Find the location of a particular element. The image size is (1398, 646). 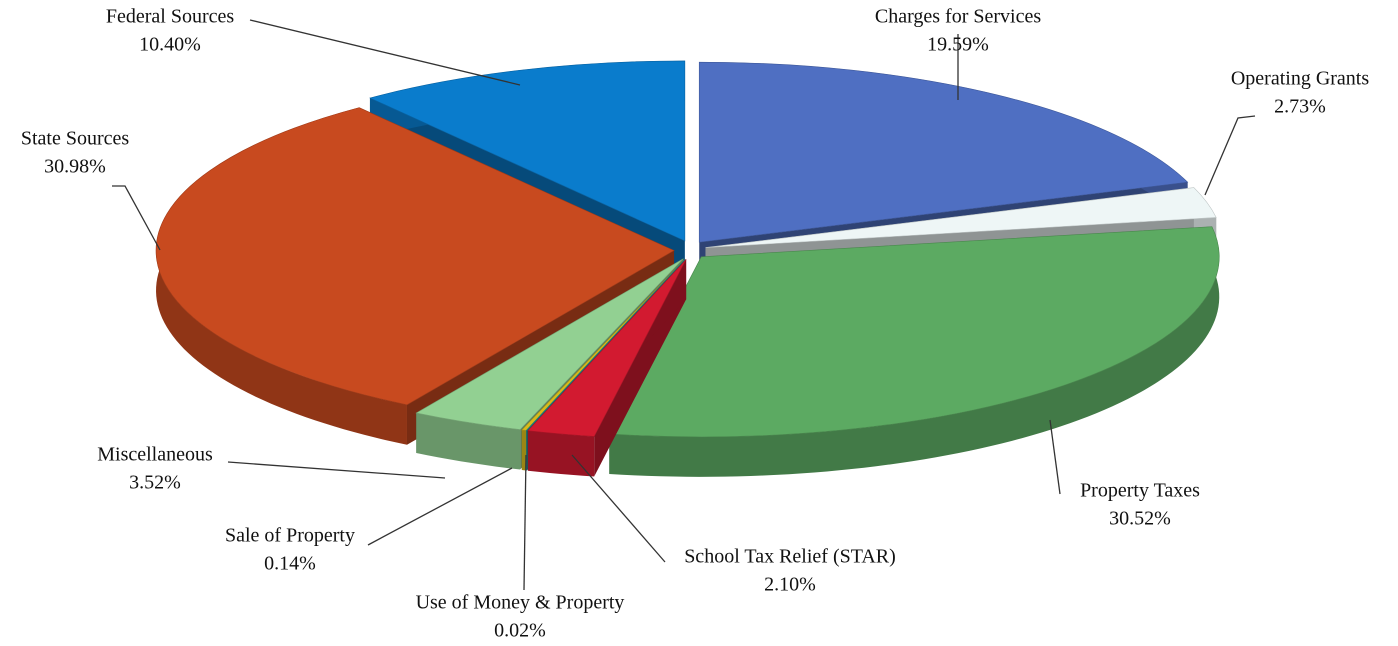

slice-value-label: 30.52% is located at coordinates (1140, 519).